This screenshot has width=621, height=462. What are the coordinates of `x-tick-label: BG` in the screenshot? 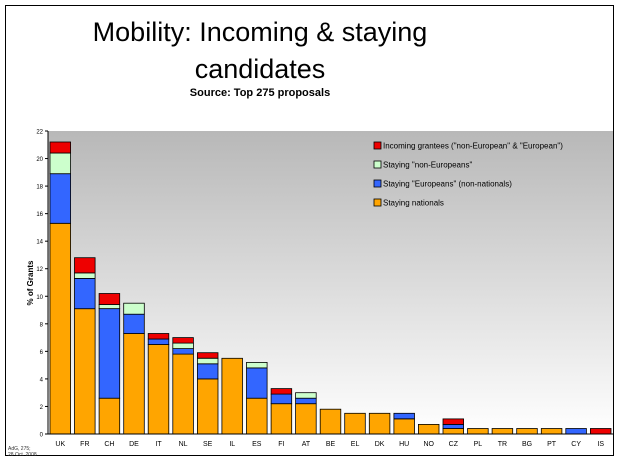 It's located at (527, 444).